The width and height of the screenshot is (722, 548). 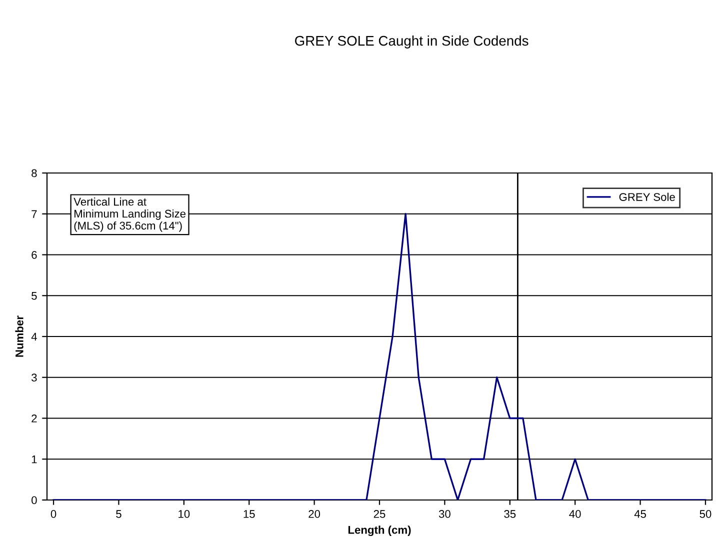 What do you see at coordinates (411, 42) in the screenshot?
I see `chart-title: GREY SOLE Caught in Side Codends` at bounding box center [411, 42].